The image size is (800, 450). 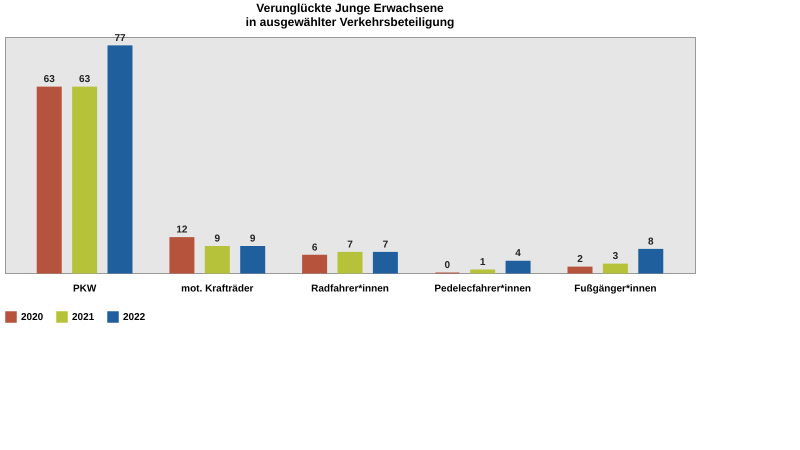 I want to click on data-label: 8, so click(x=651, y=242).